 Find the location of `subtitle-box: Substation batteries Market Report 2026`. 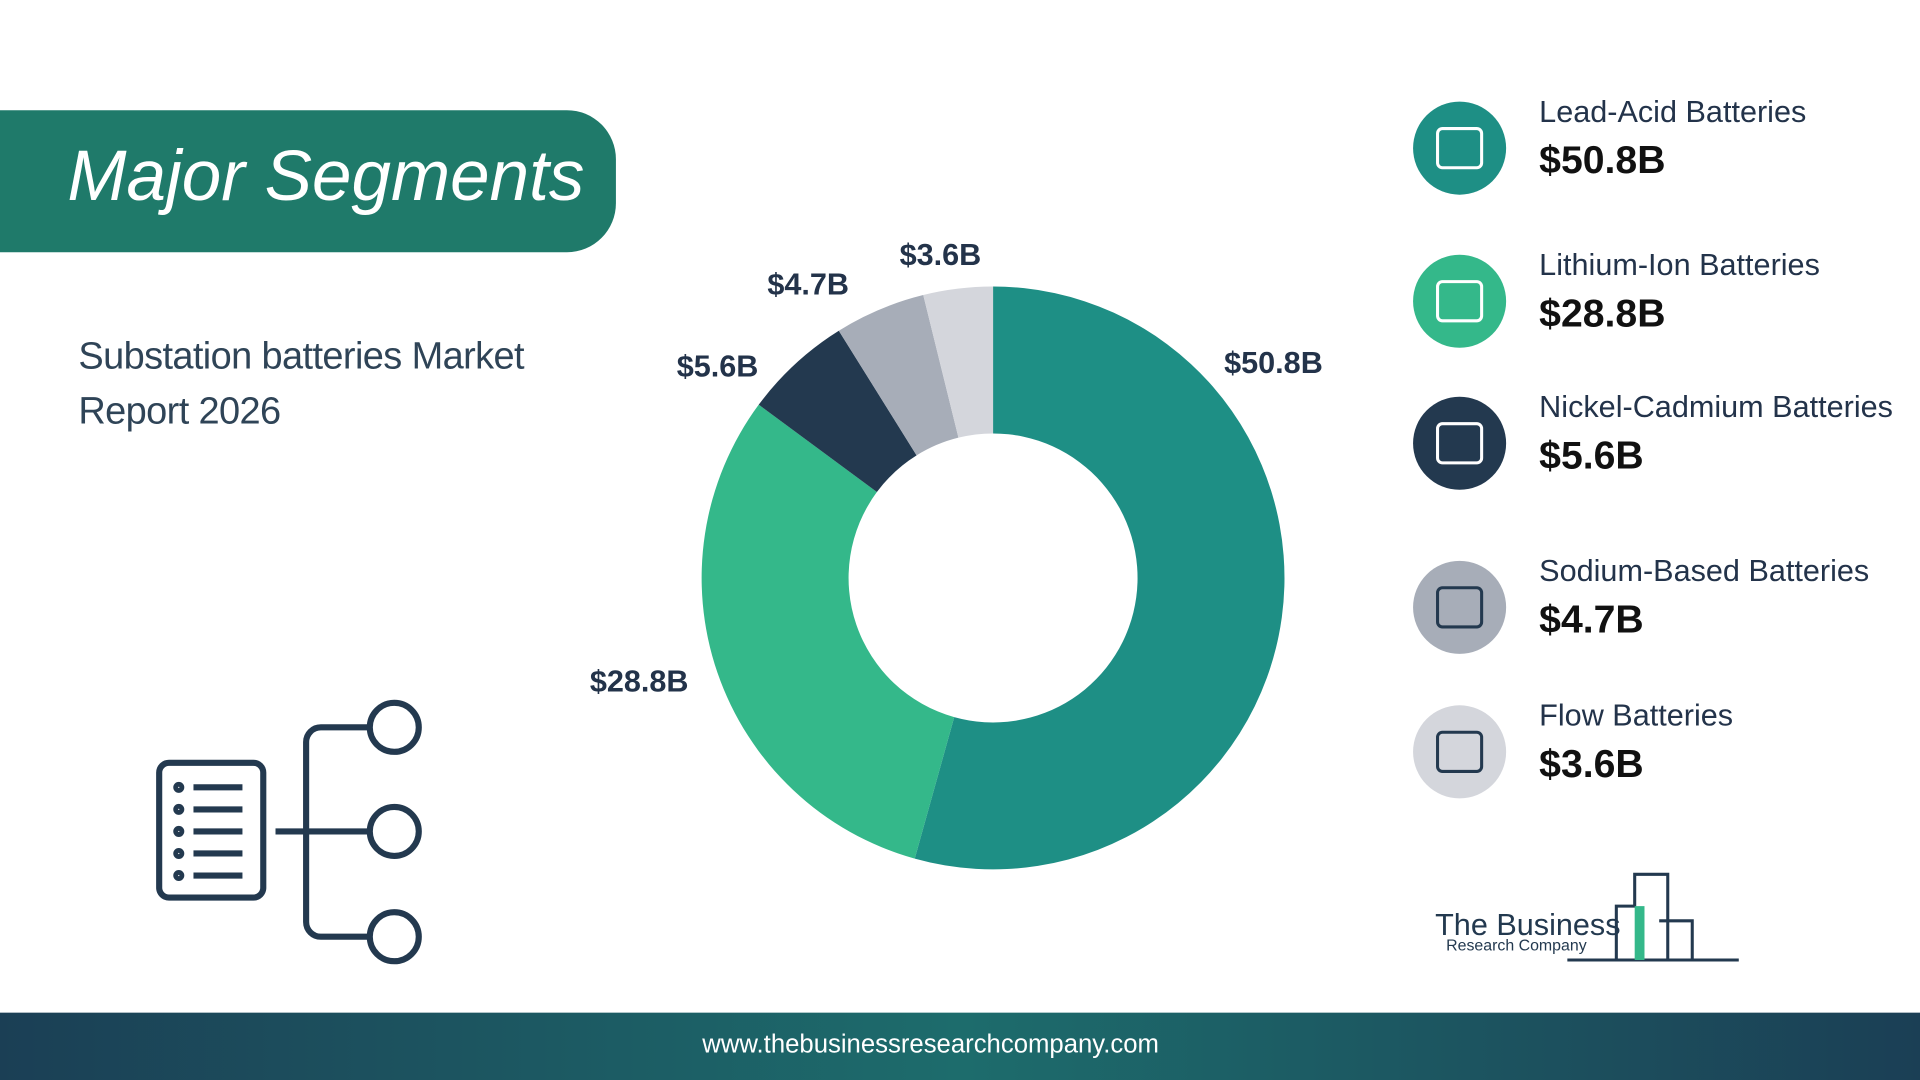

subtitle-box: Substation batteries Market Report 2026 is located at coordinates (301, 383).